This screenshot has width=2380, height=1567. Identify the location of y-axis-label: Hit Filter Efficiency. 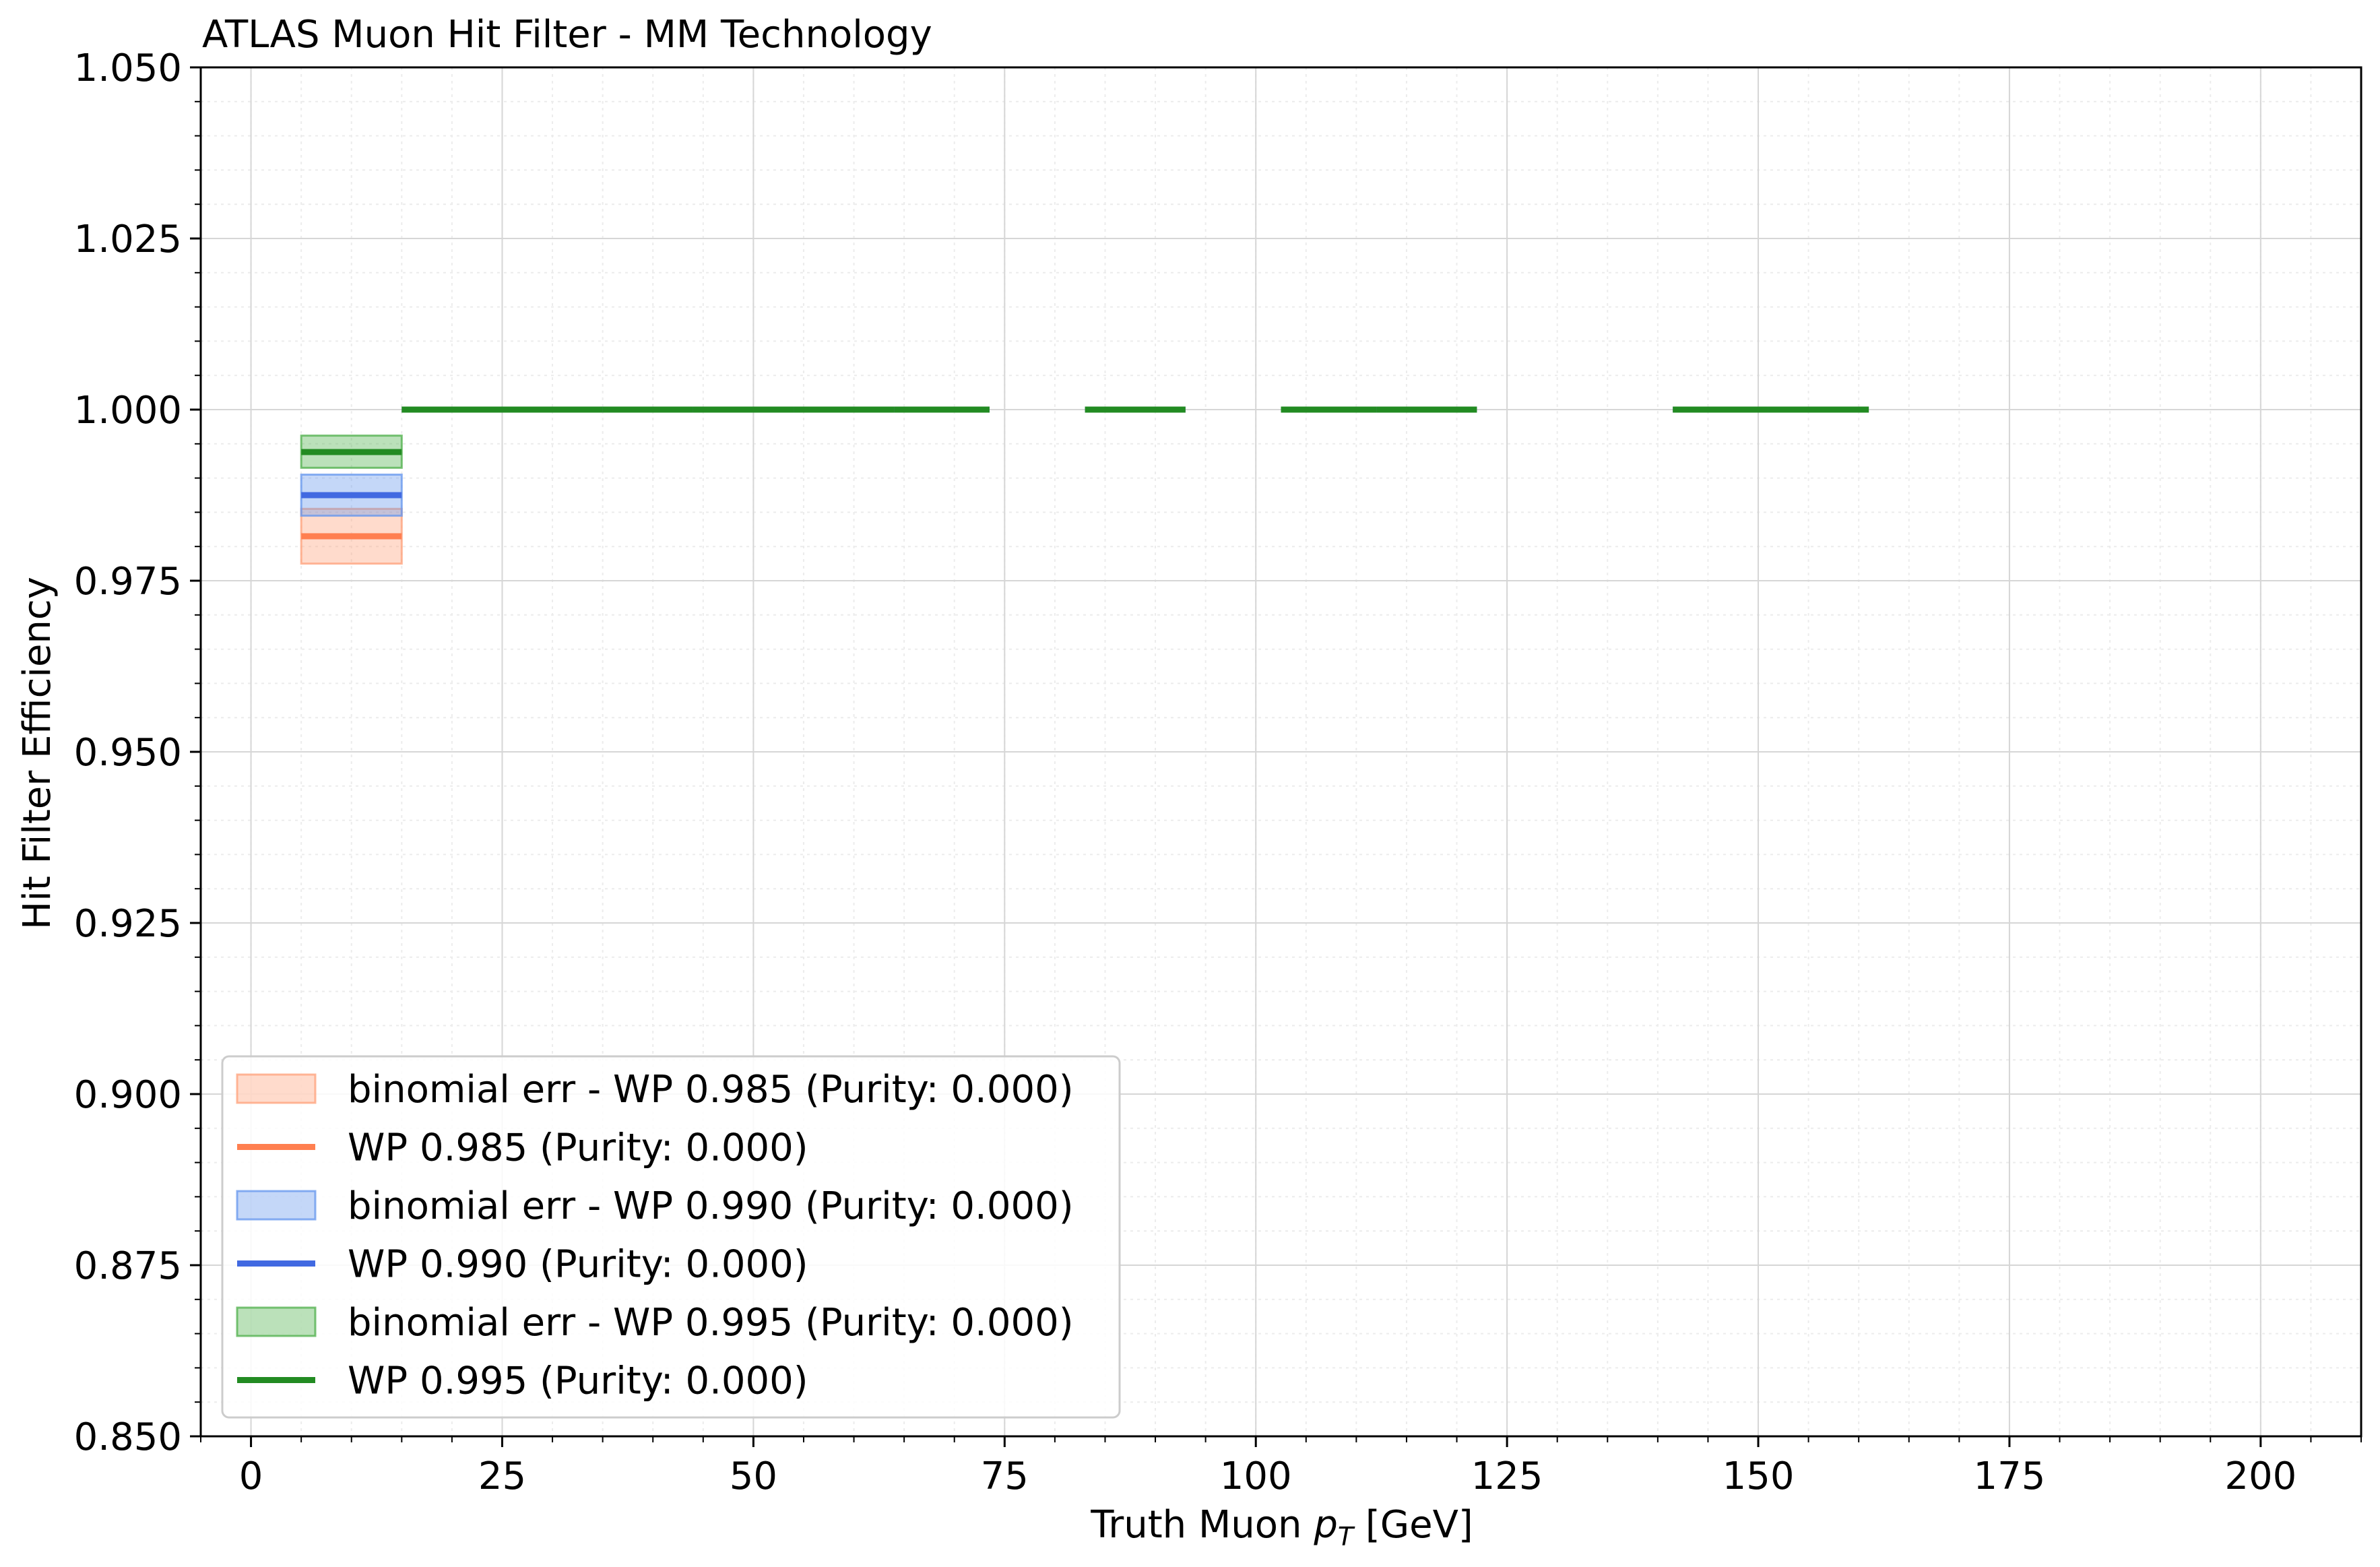
(37, 753).